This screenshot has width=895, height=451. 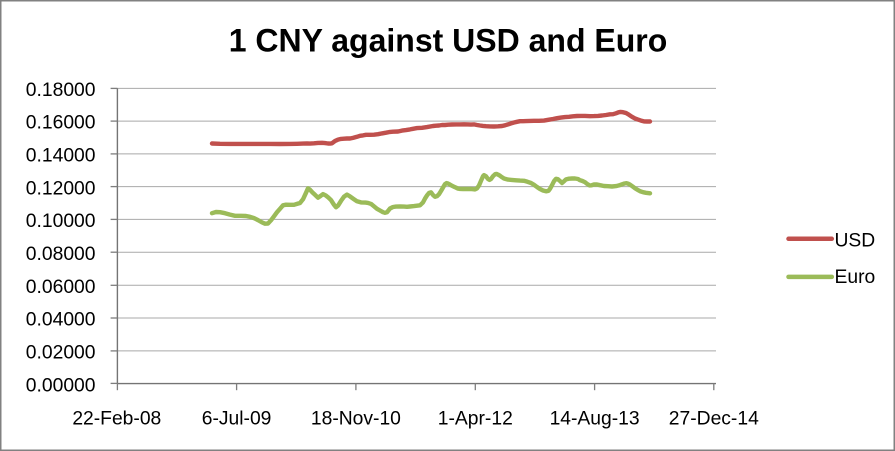 I want to click on svg-text: 27-Dec-14, so click(x=714, y=418).